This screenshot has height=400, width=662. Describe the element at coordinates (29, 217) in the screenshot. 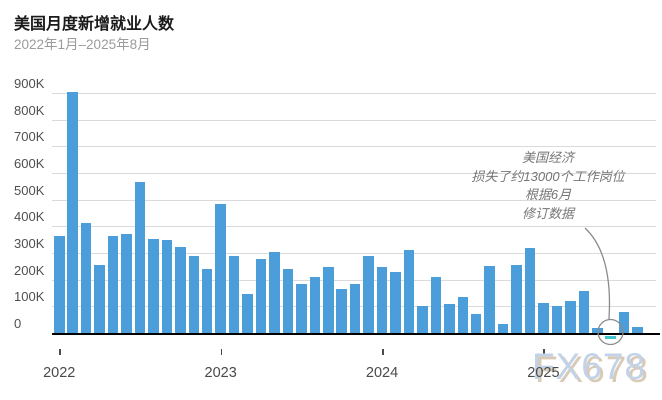

I see `y-axis-label-400k: 400K` at that location.